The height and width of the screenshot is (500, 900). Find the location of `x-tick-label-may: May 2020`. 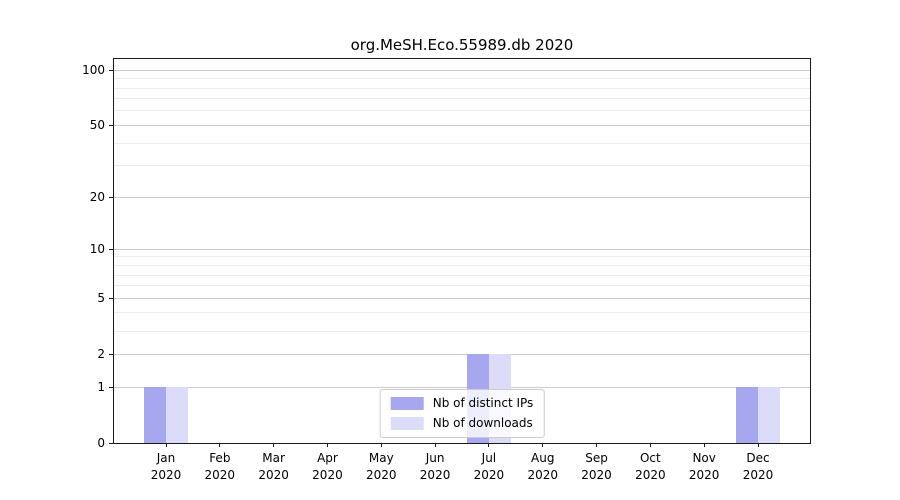

x-tick-label-may: May 2020 is located at coordinates (381, 466).